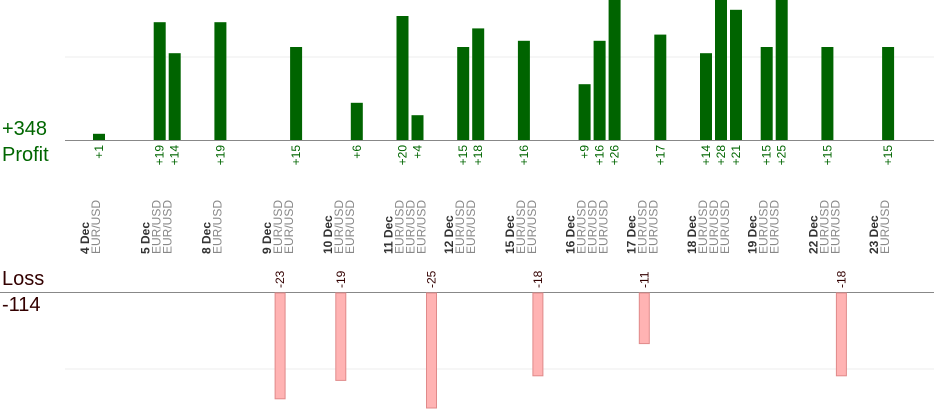  Describe the element at coordinates (99, 152) in the screenshot. I see `profit-value-label: +1` at that location.